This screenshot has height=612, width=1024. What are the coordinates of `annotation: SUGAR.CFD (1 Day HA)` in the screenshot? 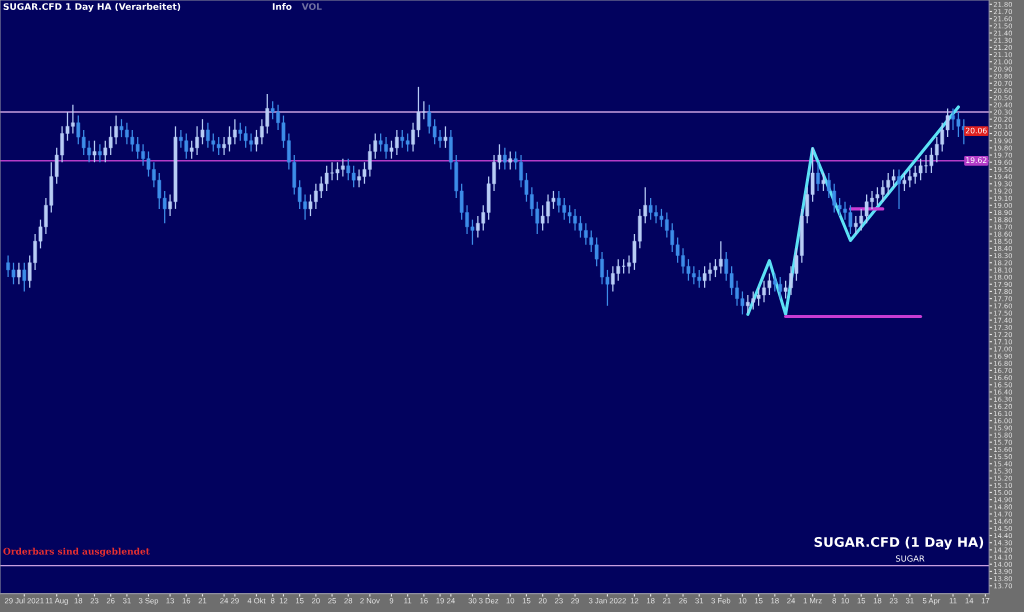 It's located at (899, 543).